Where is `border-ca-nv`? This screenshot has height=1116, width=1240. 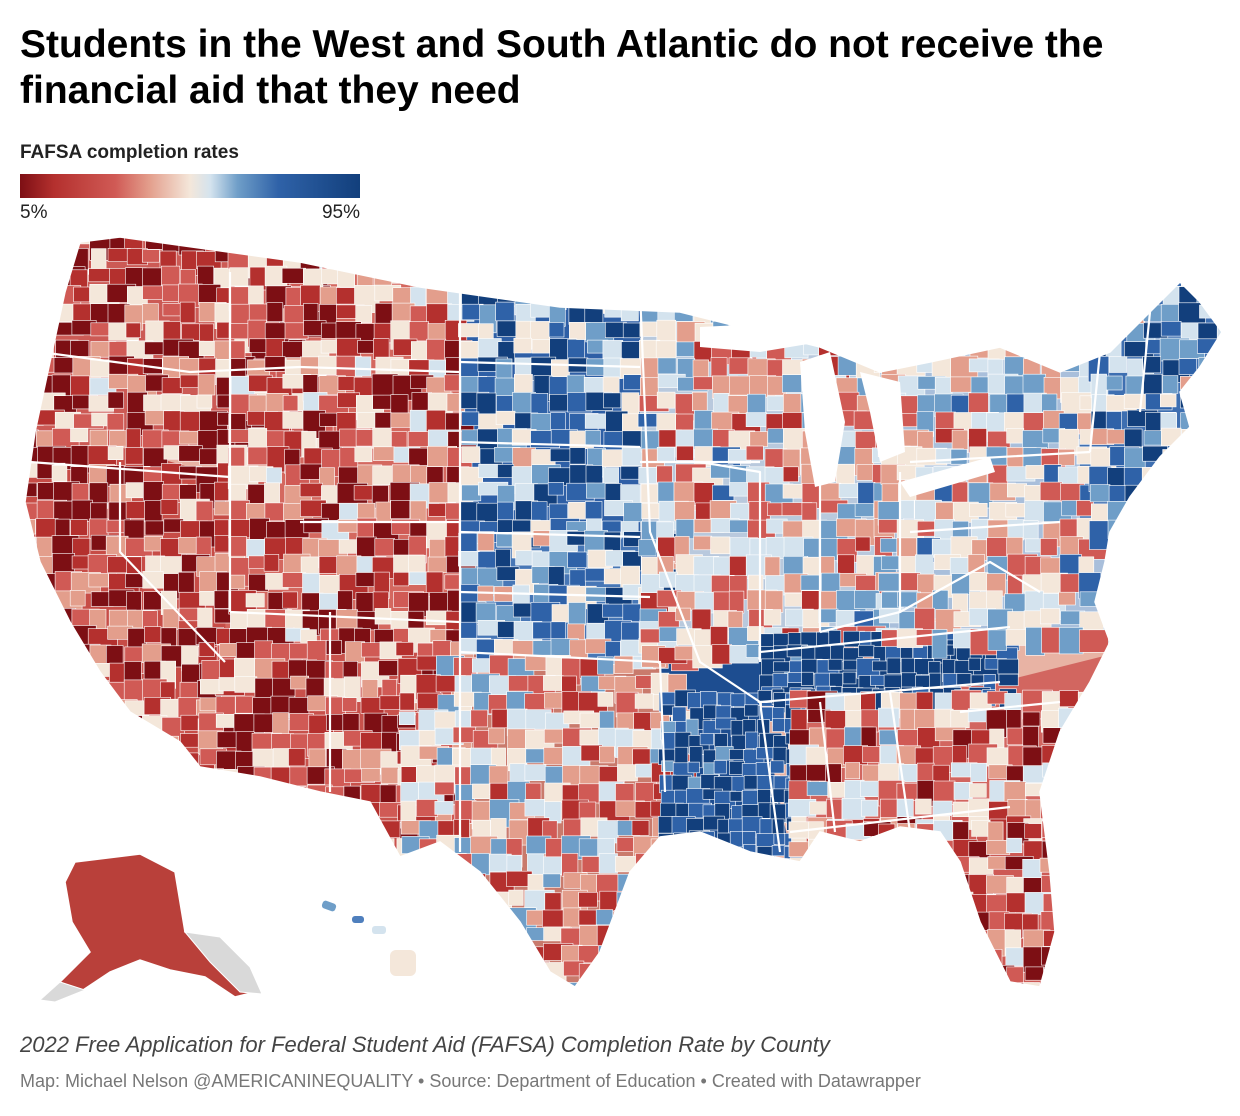
border-ca-nv is located at coordinates (172, 562).